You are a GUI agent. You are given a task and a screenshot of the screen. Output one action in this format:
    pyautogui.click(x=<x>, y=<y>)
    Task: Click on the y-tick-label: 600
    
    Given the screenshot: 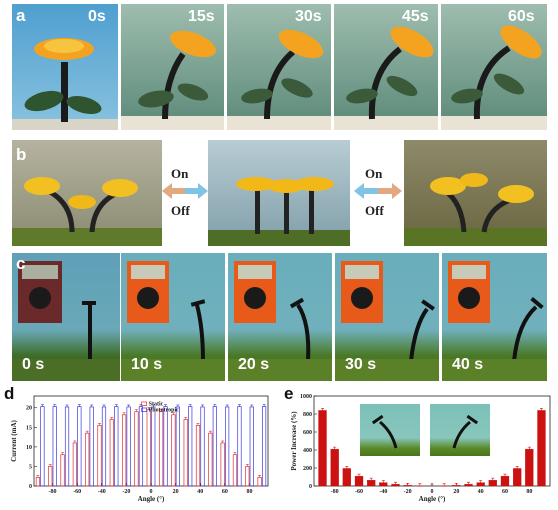 What is the action you would take?
    pyautogui.click(x=307, y=433)
    